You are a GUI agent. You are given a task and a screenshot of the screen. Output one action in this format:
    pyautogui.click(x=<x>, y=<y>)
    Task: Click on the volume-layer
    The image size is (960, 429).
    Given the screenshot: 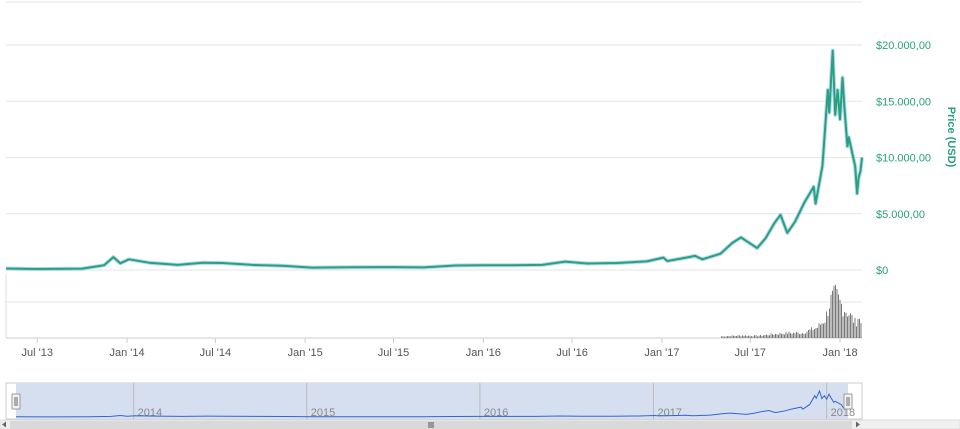 What is the action you would take?
    pyautogui.click(x=791, y=311)
    